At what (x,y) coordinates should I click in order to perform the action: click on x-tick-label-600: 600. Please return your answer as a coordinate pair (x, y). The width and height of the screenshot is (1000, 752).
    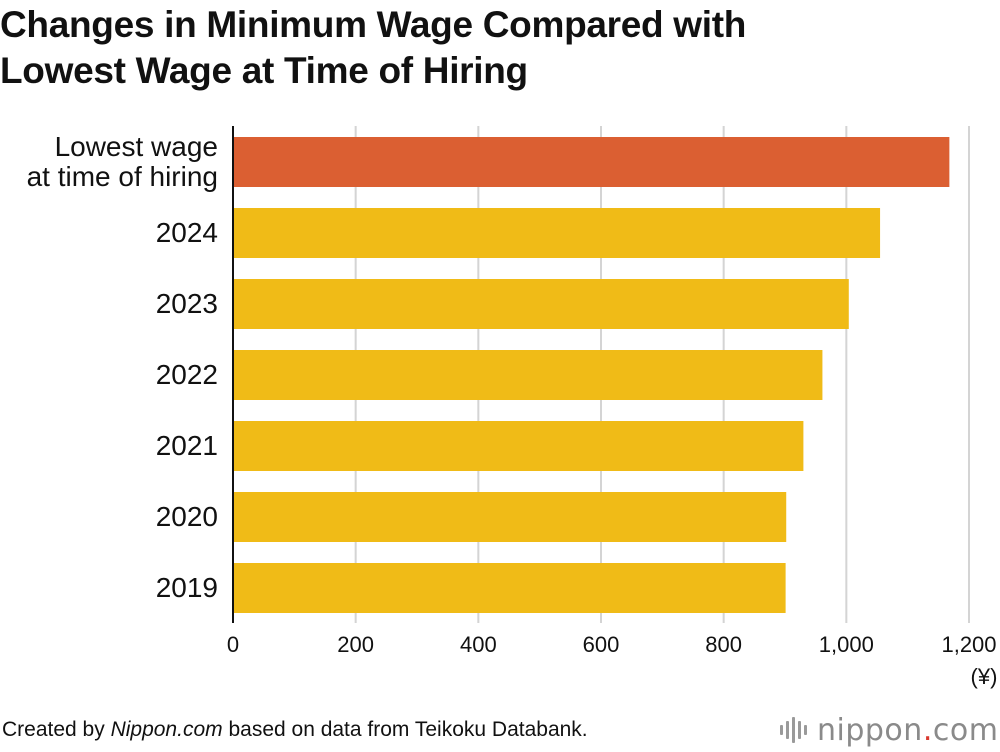
    Looking at the image, I should click on (601, 644).